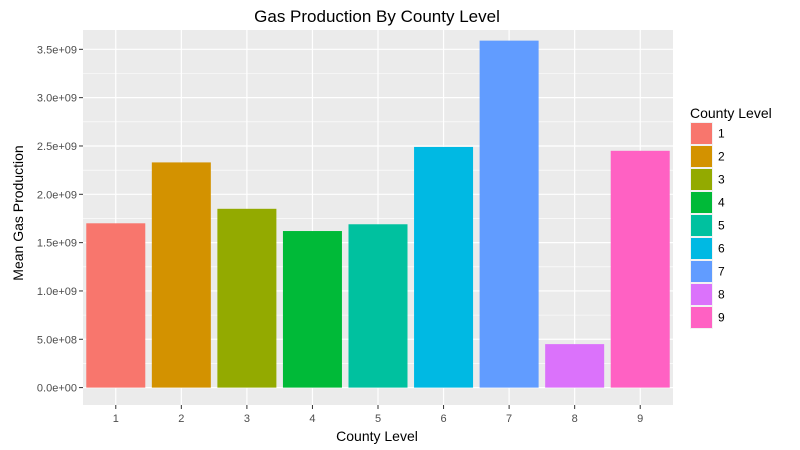 This screenshot has height=450, width=800. What do you see at coordinates (57, 244) in the screenshot?
I see `y-tick-label: 1.5e+09` at bounding box center [57, 244].